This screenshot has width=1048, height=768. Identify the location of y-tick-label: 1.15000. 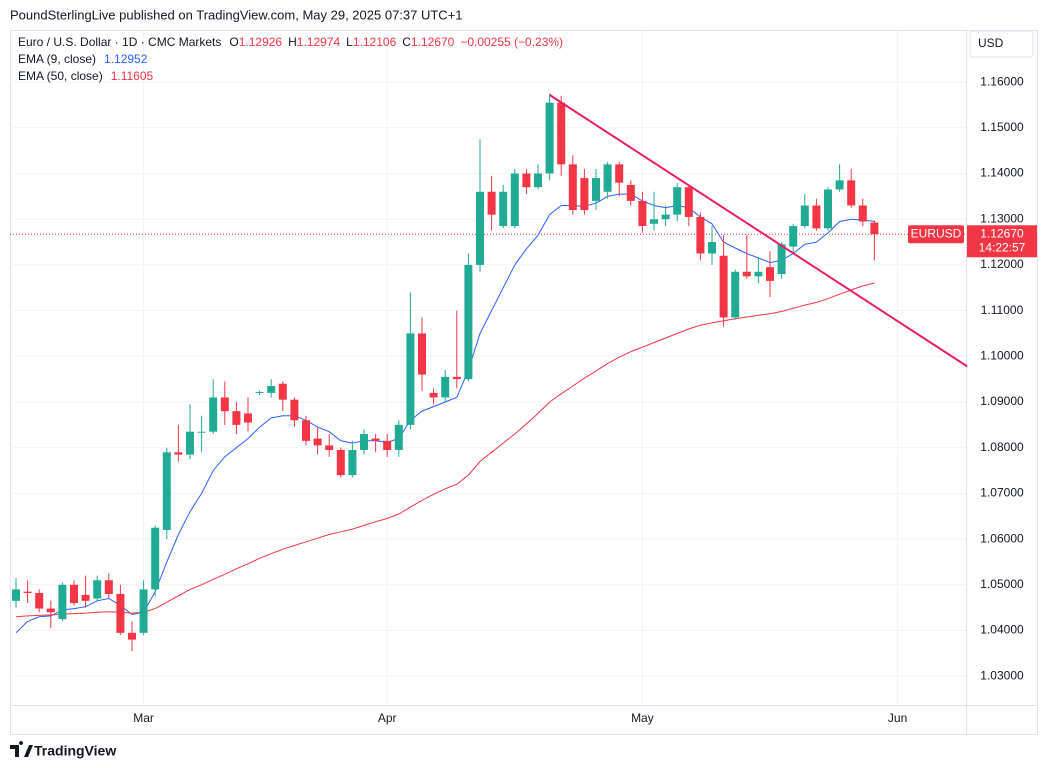
(1002, 127).